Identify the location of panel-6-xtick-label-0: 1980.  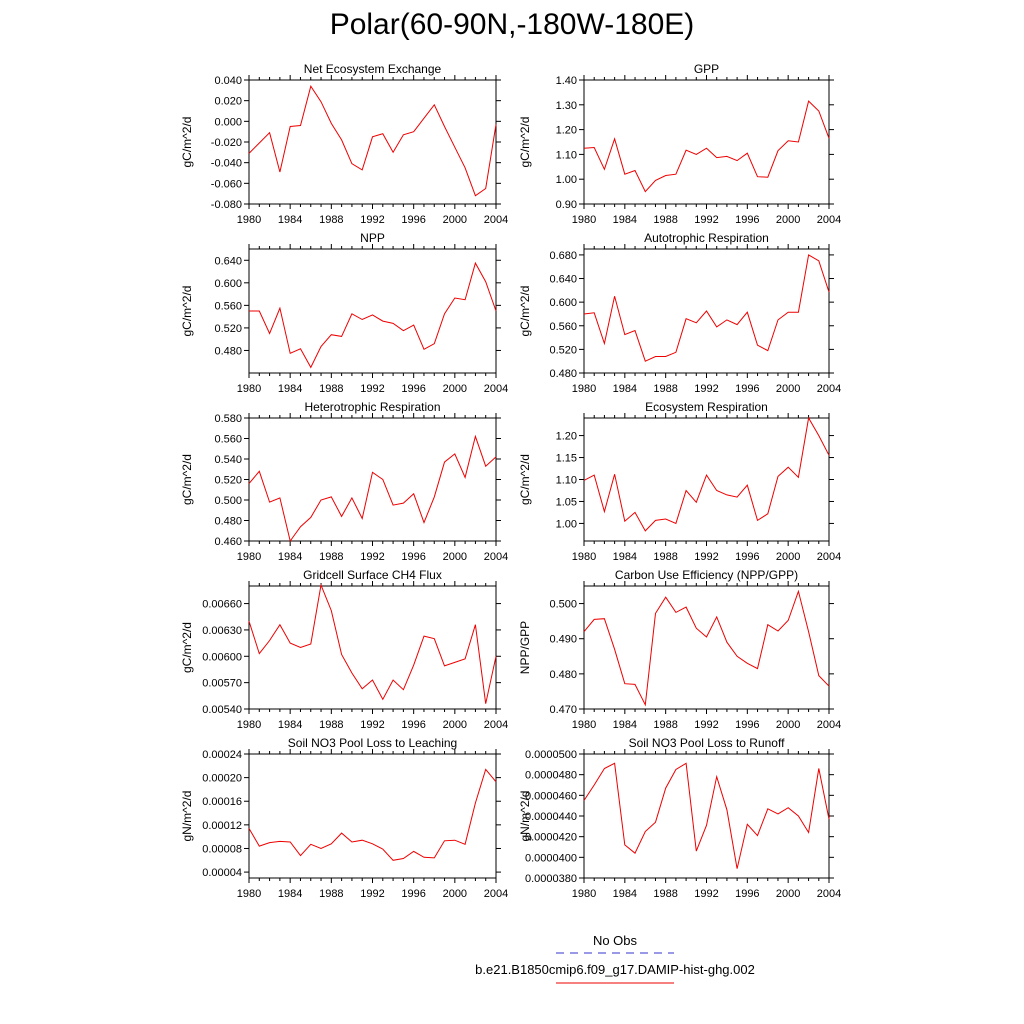
(249, 725).